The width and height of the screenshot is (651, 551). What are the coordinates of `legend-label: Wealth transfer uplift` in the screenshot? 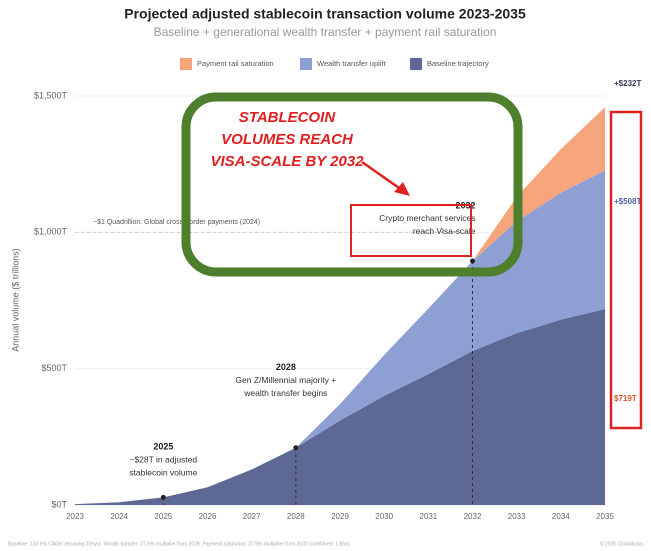 It's located at (352, 63).